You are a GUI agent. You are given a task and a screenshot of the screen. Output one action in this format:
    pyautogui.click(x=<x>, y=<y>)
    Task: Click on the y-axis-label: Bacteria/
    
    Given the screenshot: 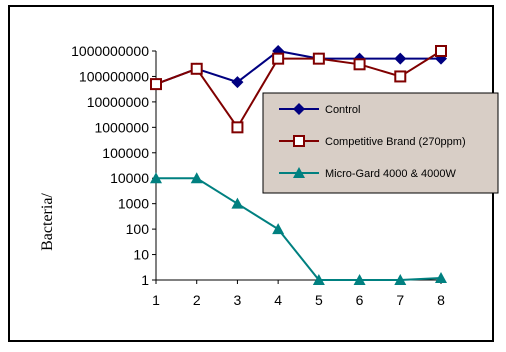 What is the action you would take?
    pyautogui.click(x=47, y=222)
    